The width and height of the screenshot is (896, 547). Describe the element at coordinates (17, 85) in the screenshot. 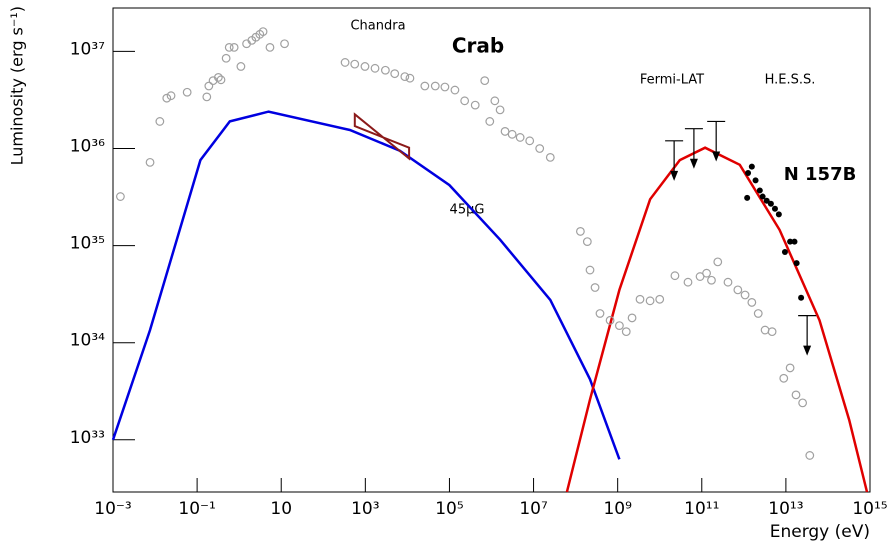

I see `y-axis-label: Luminosity (erg s⁻¹)` at that location.